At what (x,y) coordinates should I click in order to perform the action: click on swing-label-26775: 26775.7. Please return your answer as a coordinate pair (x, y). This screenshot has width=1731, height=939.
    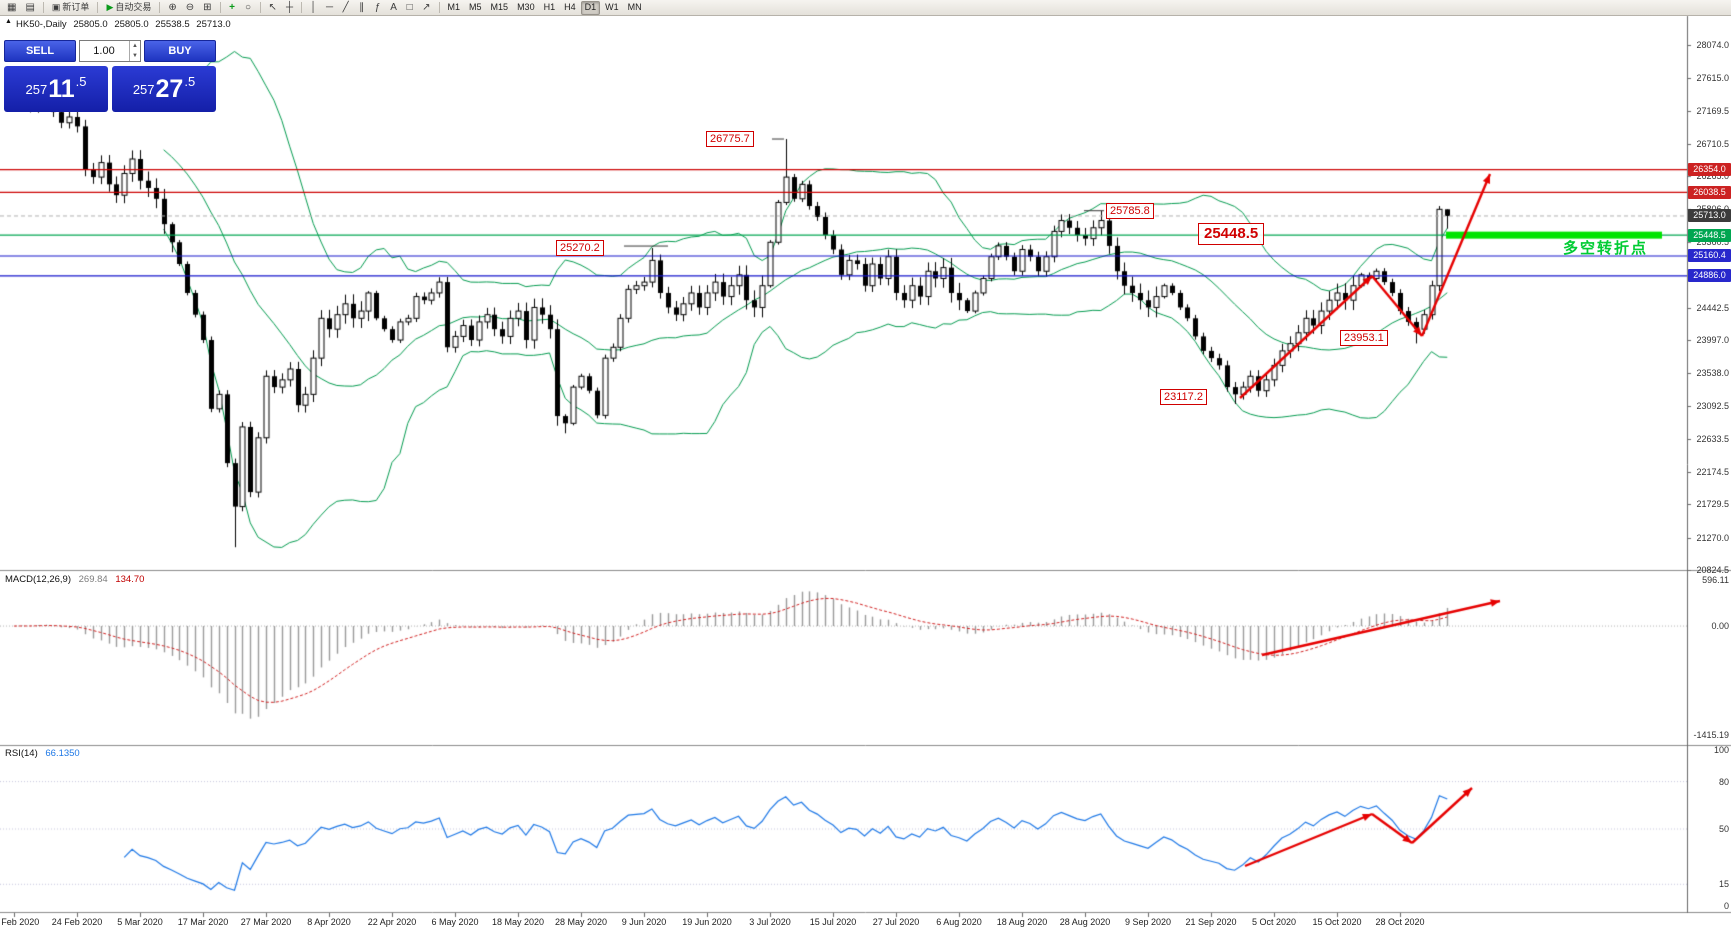
    Looking at the image, I should click on (730, 139).